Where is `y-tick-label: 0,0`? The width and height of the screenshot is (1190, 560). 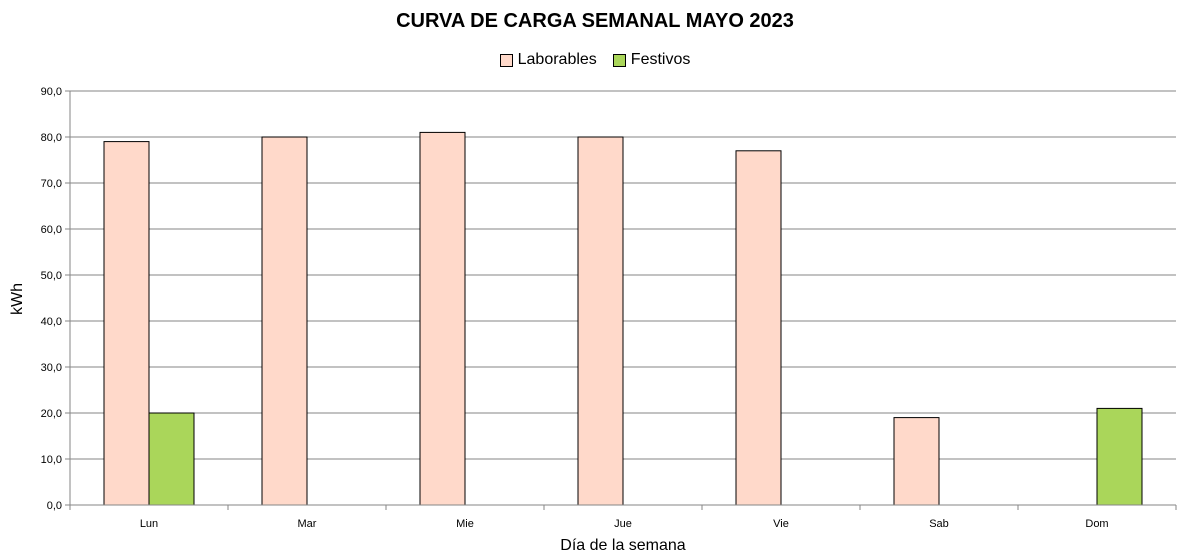
y-tick-label: 0,0 is located at coordinates (54, 506).